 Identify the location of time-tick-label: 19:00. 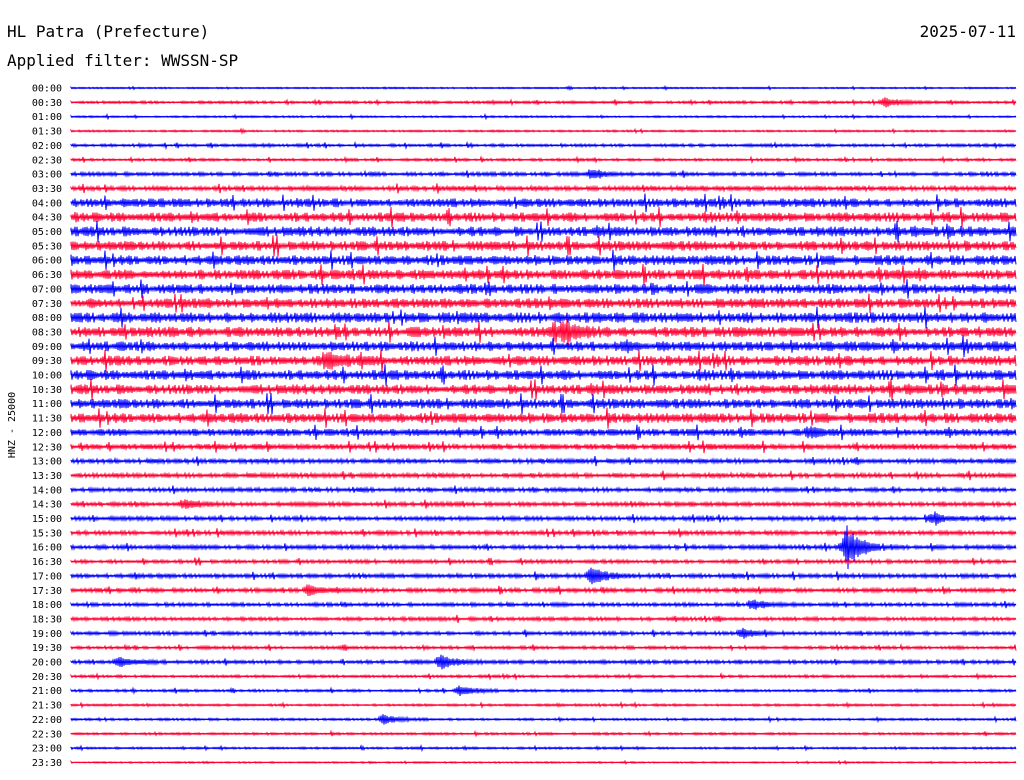
(47, 634).